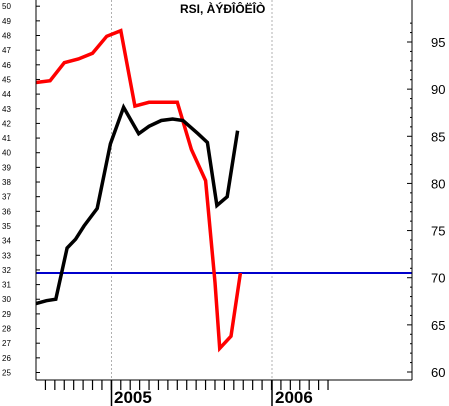  Describe the element at coordinates (6, 6) in the screenshot. I see `left-tick-label: 50` at that location.